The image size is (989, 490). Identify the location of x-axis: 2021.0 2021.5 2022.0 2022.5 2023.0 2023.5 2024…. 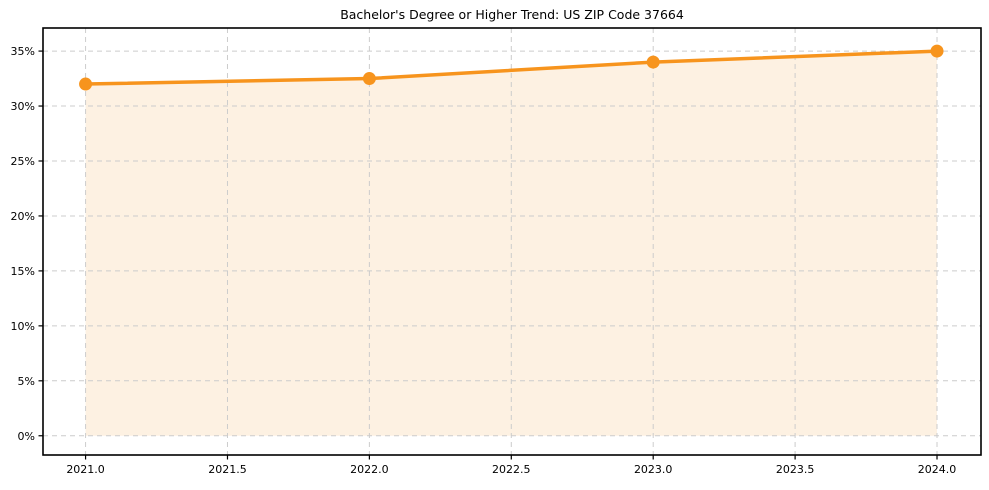
(511, 465).